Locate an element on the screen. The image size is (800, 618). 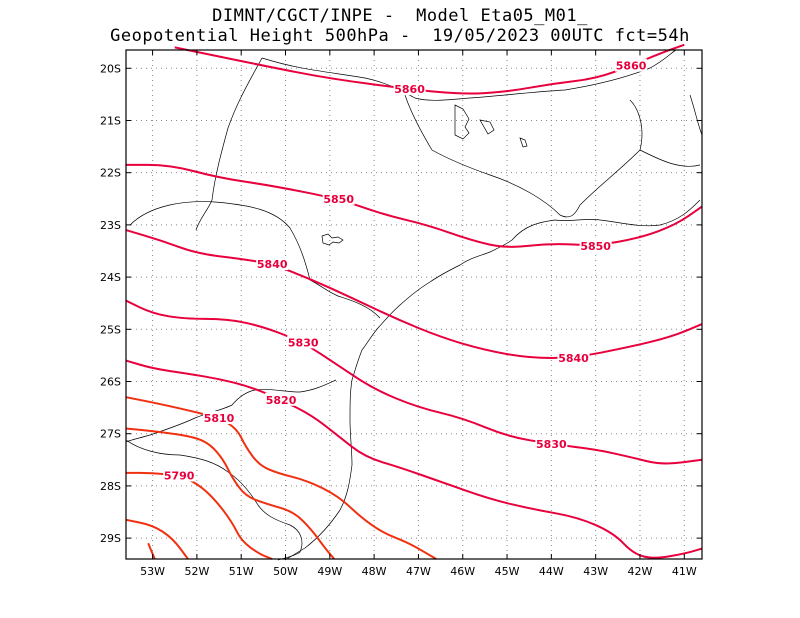
lat-tick-label: 23S is located at coordinates (110, 225).